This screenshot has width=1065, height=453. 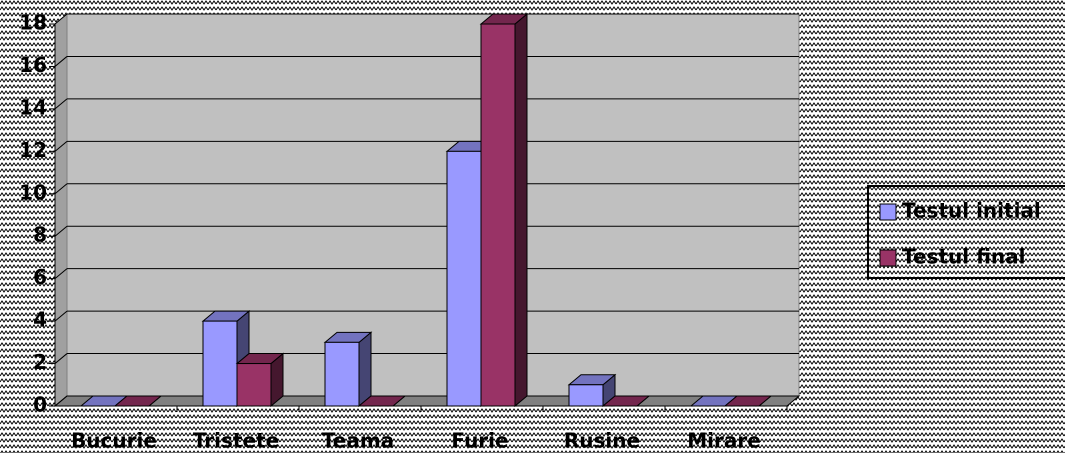 What do you see at coordinates (33, 65) in the screenshot?
I see `y-tick-label: 16` at bounding box center [33, 65].